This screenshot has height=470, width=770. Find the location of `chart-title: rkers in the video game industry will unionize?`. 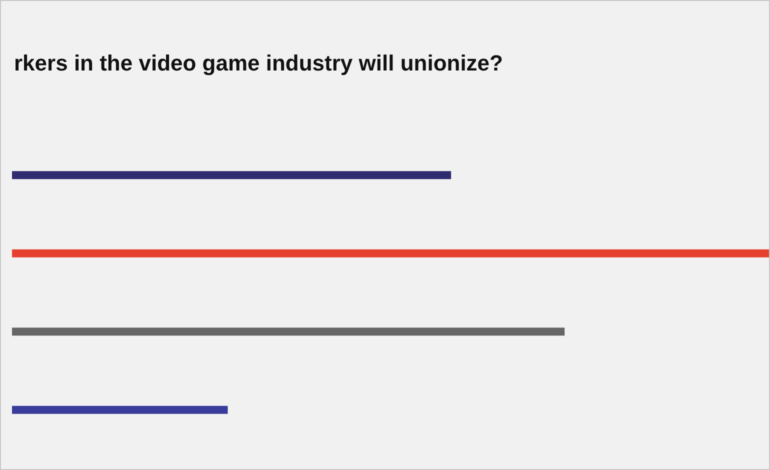

chart-title: rkers in the video game industry will unionize? is located at coordinates (258, 63).